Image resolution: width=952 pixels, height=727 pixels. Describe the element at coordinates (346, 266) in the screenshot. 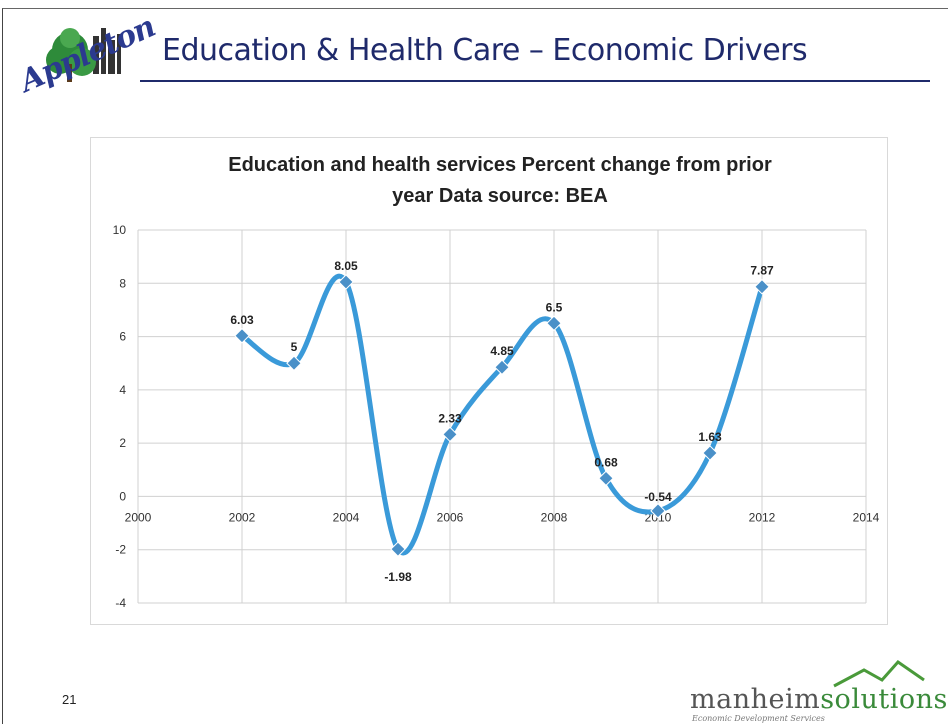

I see `data-label: 8.05` at that location.